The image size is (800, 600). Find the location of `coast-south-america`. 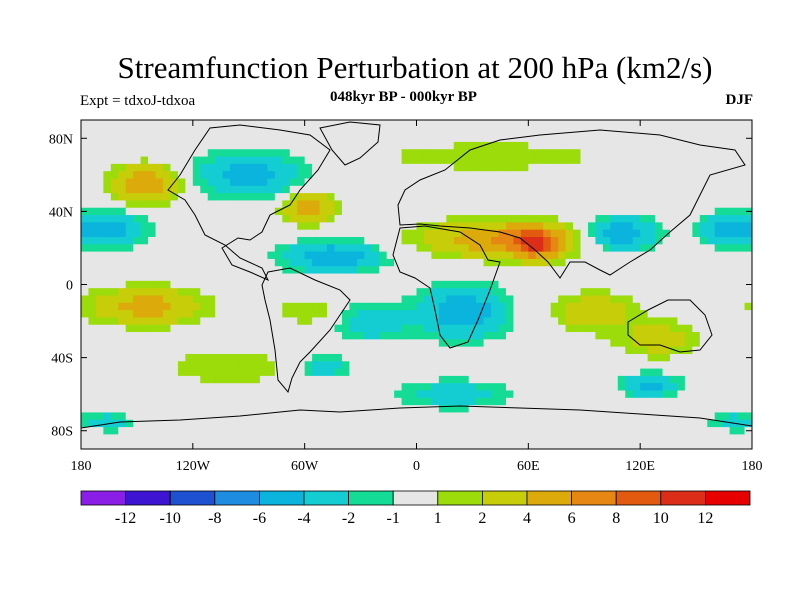

coast-south-america is located at coordinates (306, 330).